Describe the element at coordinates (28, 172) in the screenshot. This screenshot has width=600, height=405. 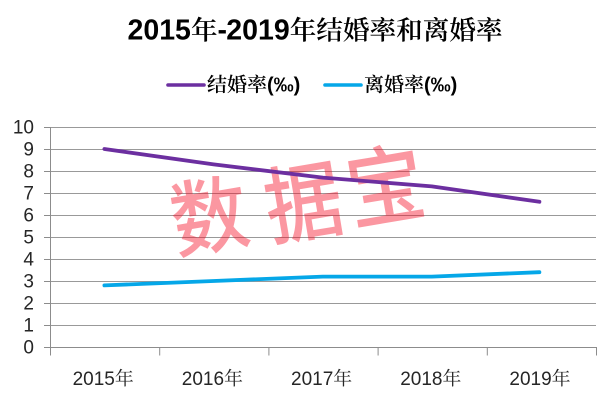
I see `svg-text: 8` at that location.